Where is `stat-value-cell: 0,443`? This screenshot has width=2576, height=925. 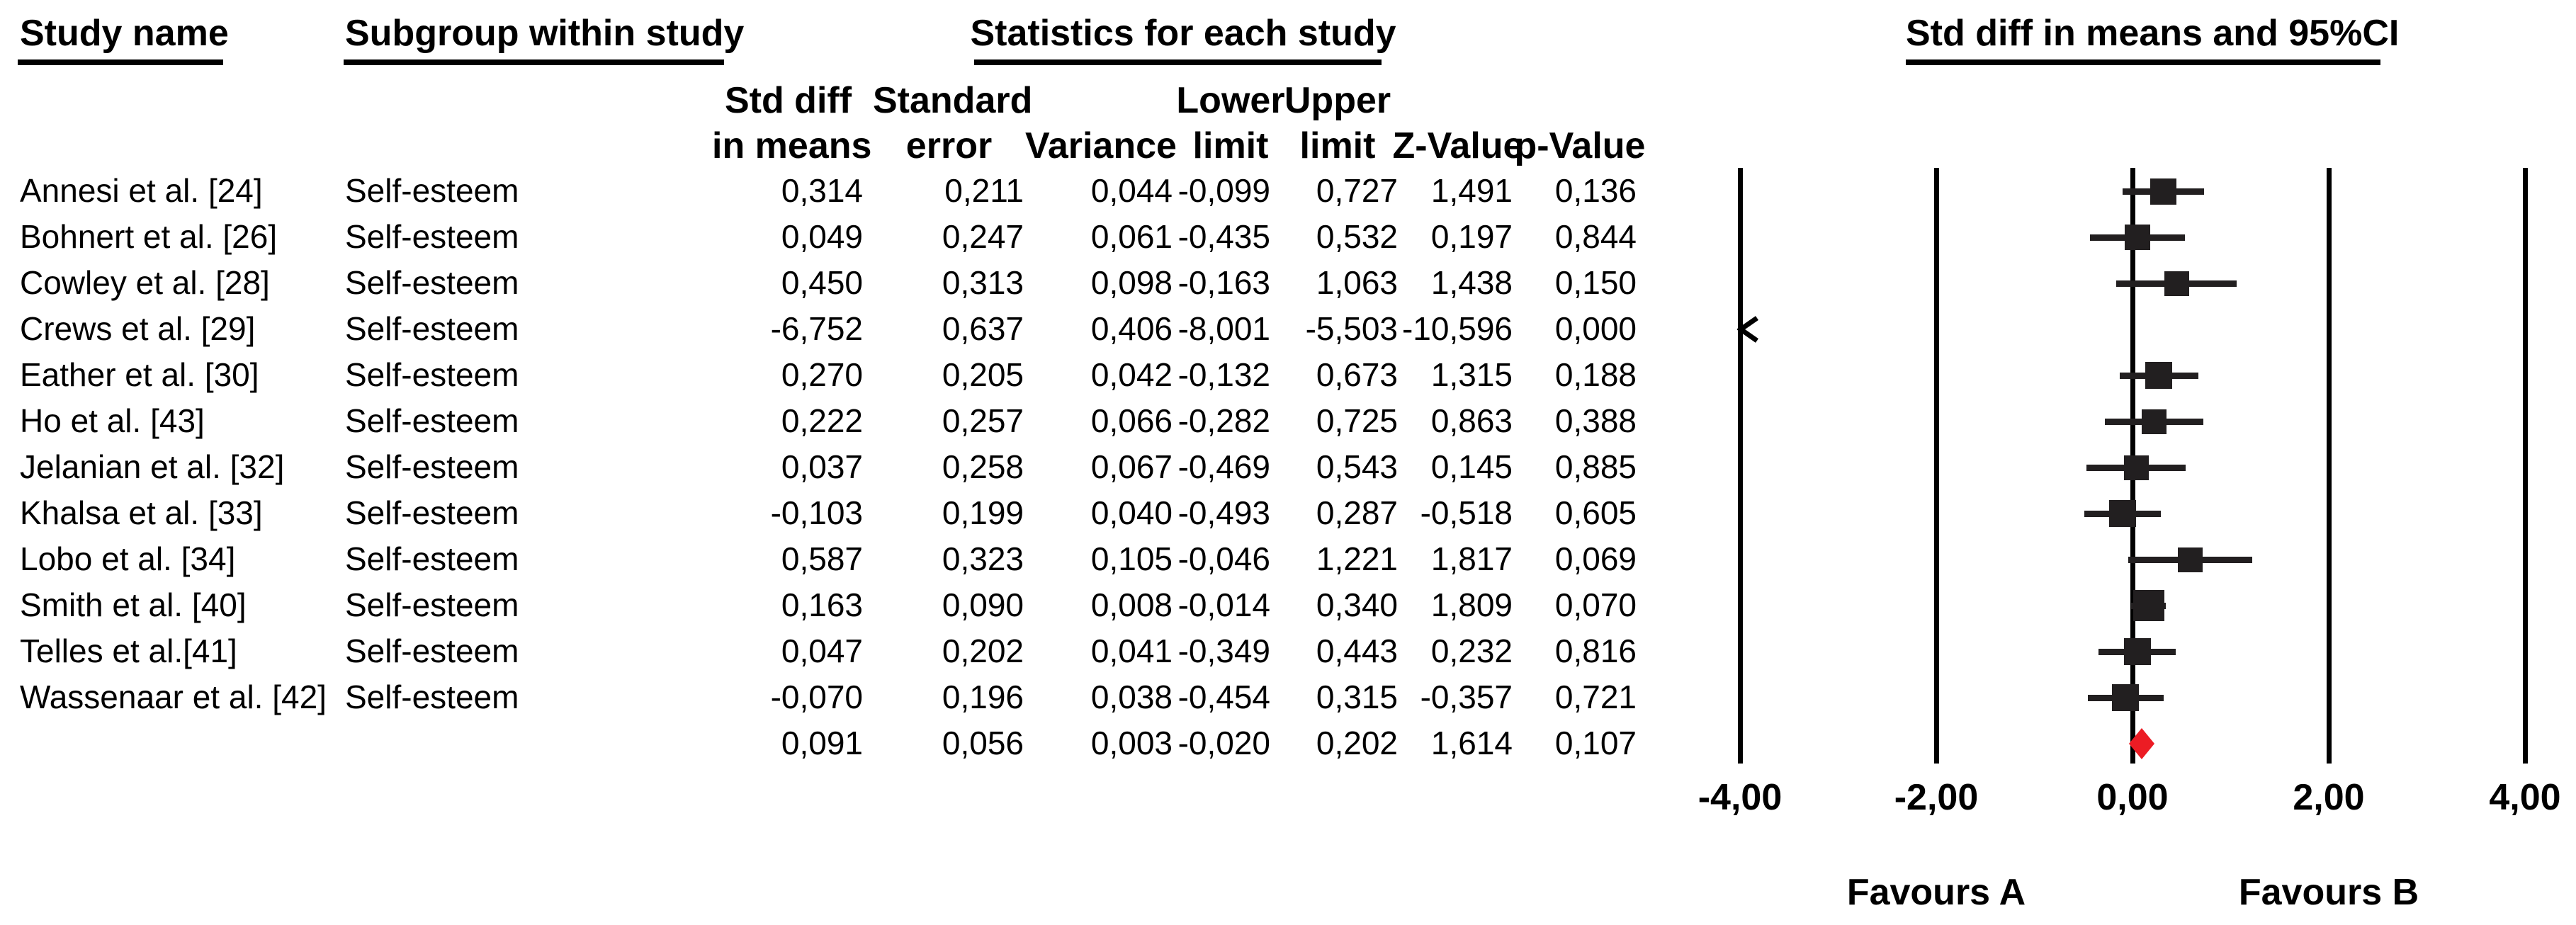 stat-value-cell: 0,443 is located at coordinates (1357, 651).